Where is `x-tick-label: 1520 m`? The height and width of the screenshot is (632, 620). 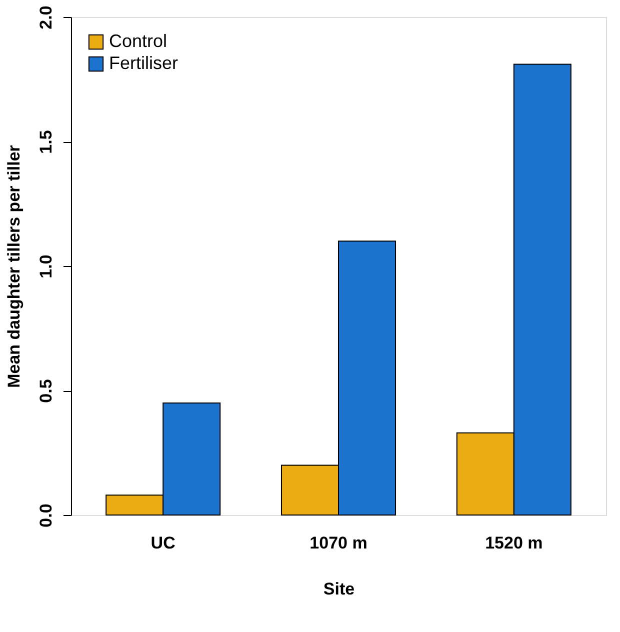 x-tick-label: 1520 m is located at coordinates (514, 543).